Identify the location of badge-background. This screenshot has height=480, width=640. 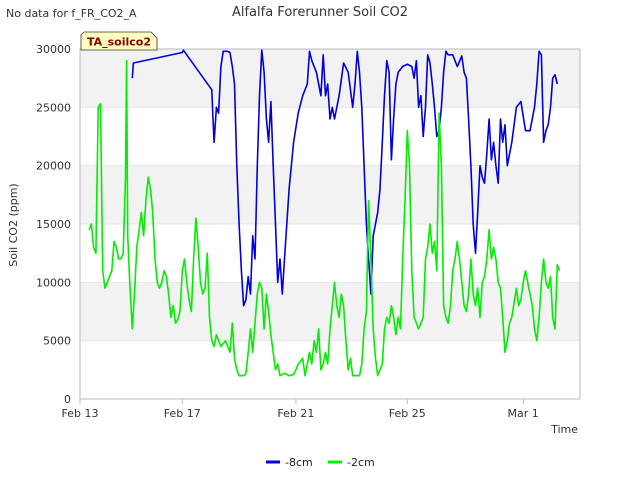
(119, 41).